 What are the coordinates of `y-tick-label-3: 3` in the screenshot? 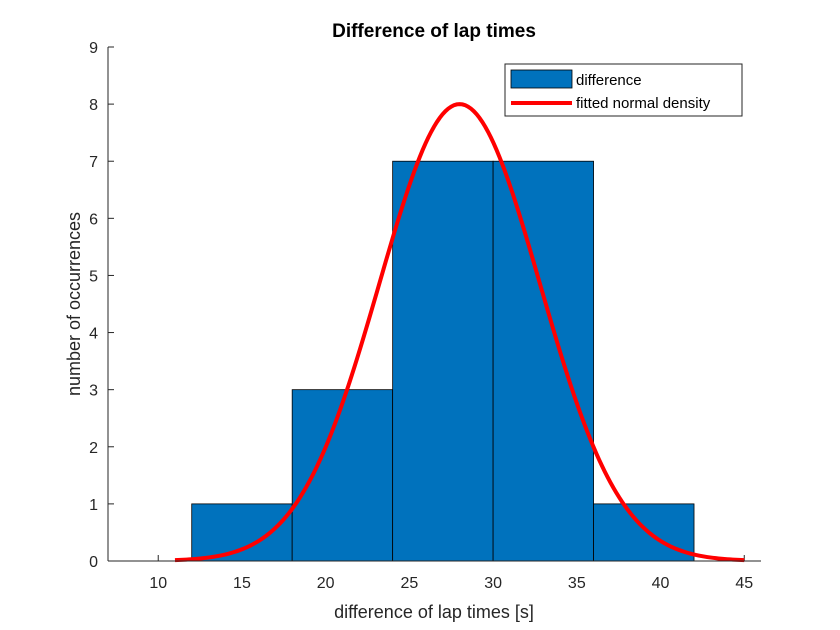 It's located at (93, 391).